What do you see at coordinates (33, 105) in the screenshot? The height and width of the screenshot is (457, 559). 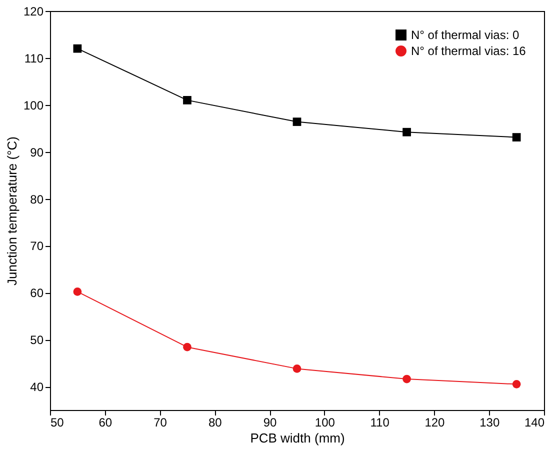 I see `y-tick-label: 100` at bounding box center [33, 105].